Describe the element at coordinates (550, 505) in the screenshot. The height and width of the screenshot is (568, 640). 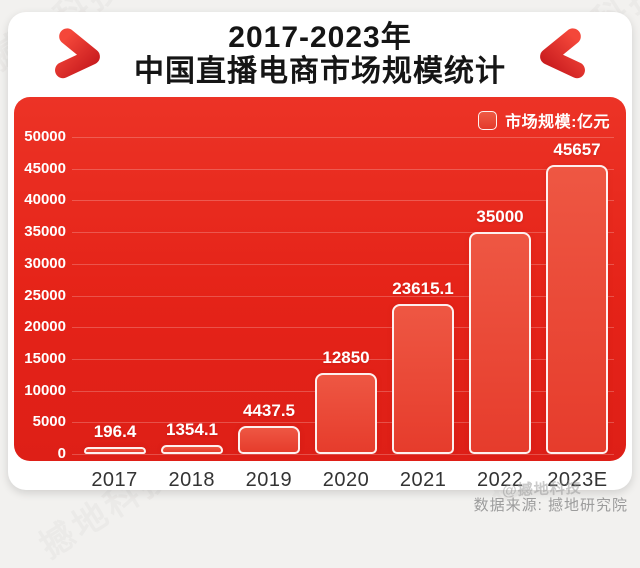
I see `source-text: 数据来源: 撼地研究院` at that location.